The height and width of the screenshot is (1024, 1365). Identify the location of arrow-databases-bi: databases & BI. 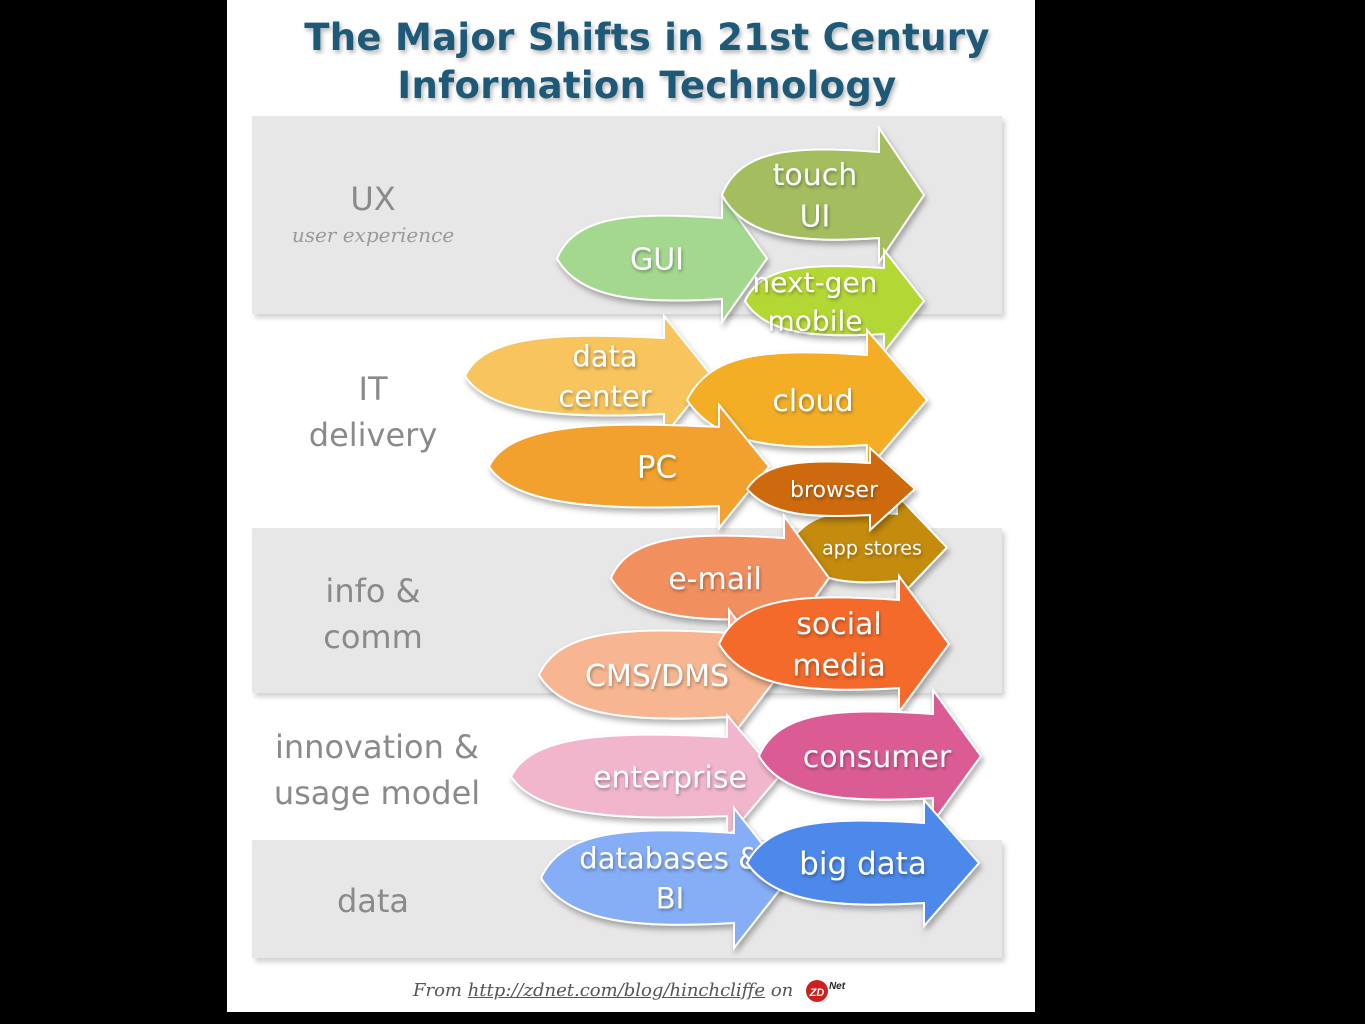
(665, 878).